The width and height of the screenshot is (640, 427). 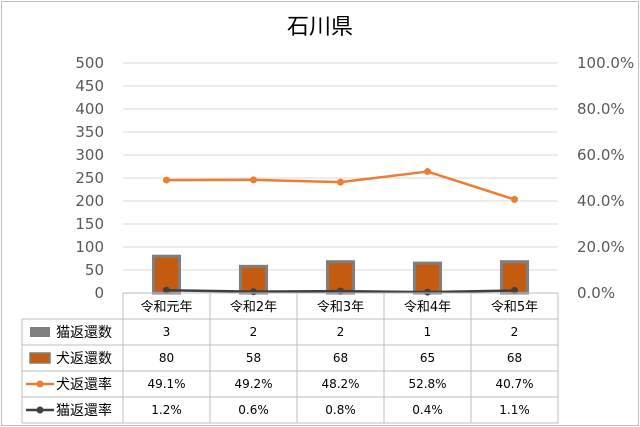 I want to click on y-tick-label-right: 20.0%, so click(x=601, y=247).